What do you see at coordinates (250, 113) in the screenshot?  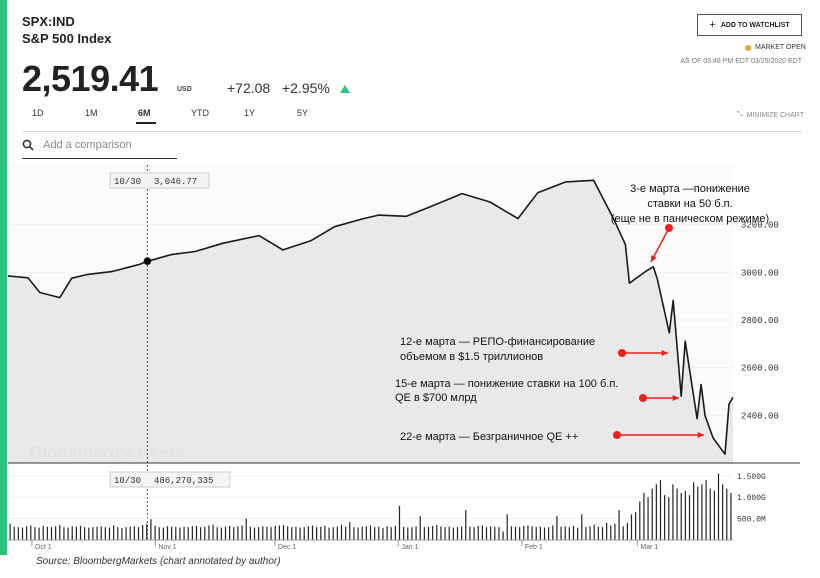 I see `tab-1y: 1Y` at bounding box center [250, 113].